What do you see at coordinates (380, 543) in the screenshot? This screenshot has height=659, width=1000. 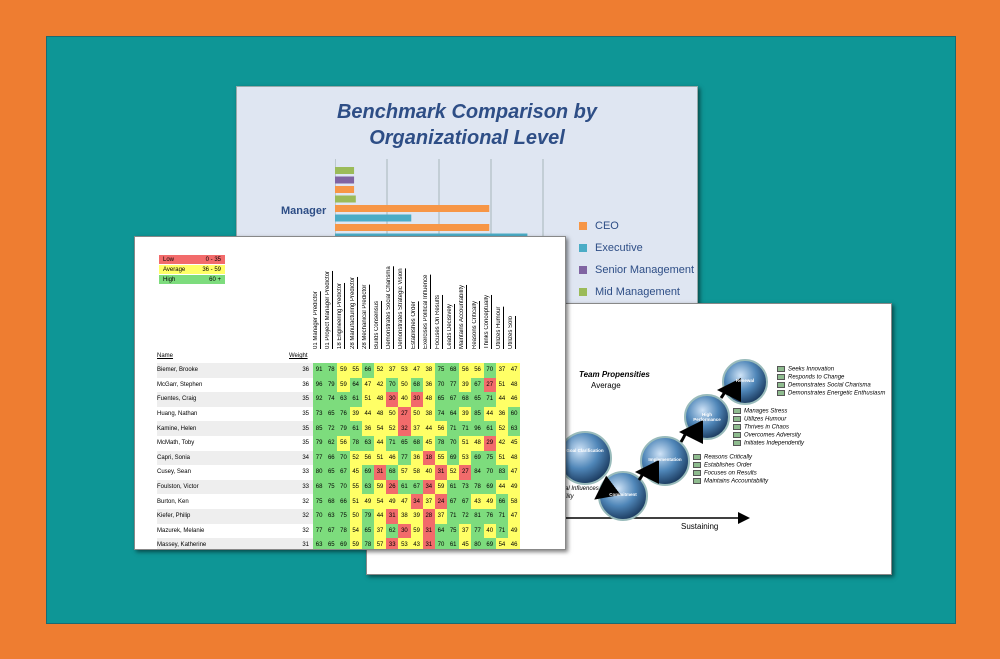 I see `score-cell: 57` at bounding box center [380, 543].